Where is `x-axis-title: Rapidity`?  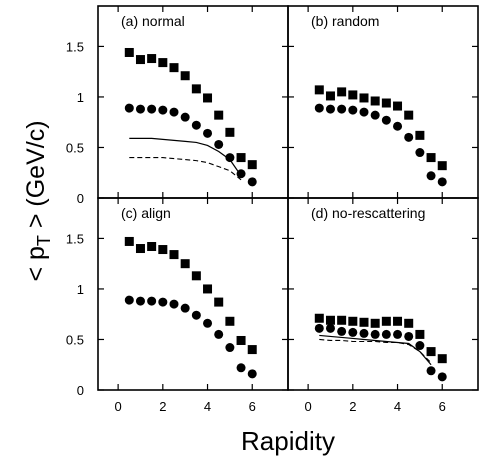 x-axis-title: Rapidity is located at coordinates (288, 441).